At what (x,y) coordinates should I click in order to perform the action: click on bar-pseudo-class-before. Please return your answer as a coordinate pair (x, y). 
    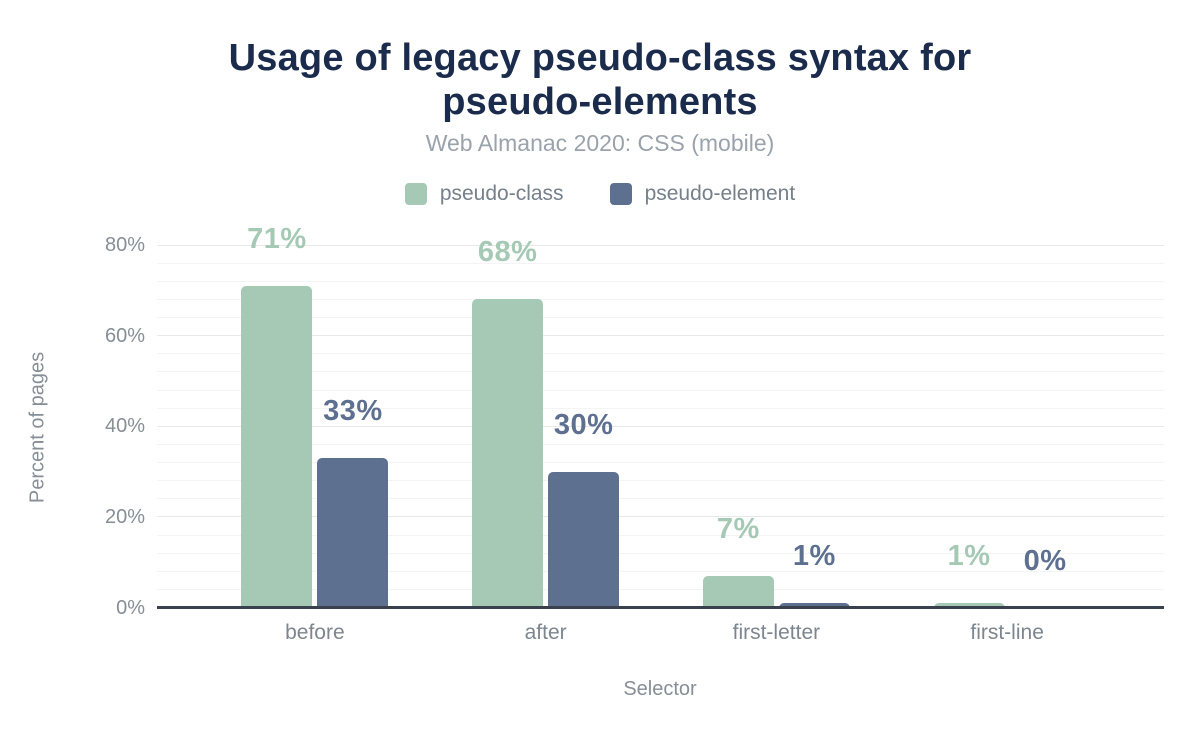
    Looking at the image, I should click on (277, 446).